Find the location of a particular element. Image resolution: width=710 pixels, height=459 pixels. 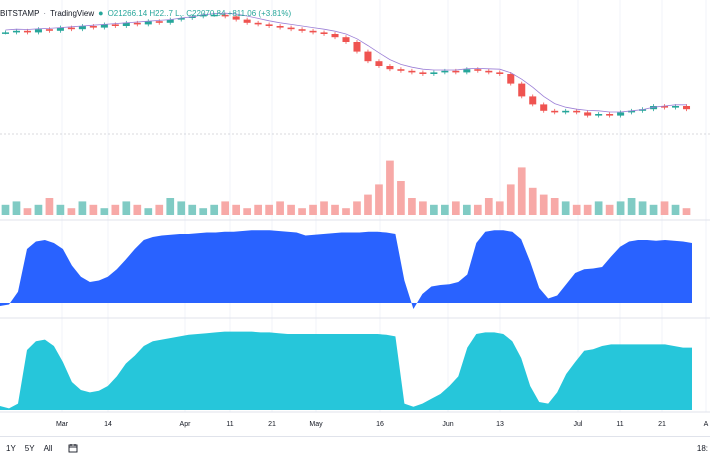

calendar-icon is located at coordinates (73, 448).